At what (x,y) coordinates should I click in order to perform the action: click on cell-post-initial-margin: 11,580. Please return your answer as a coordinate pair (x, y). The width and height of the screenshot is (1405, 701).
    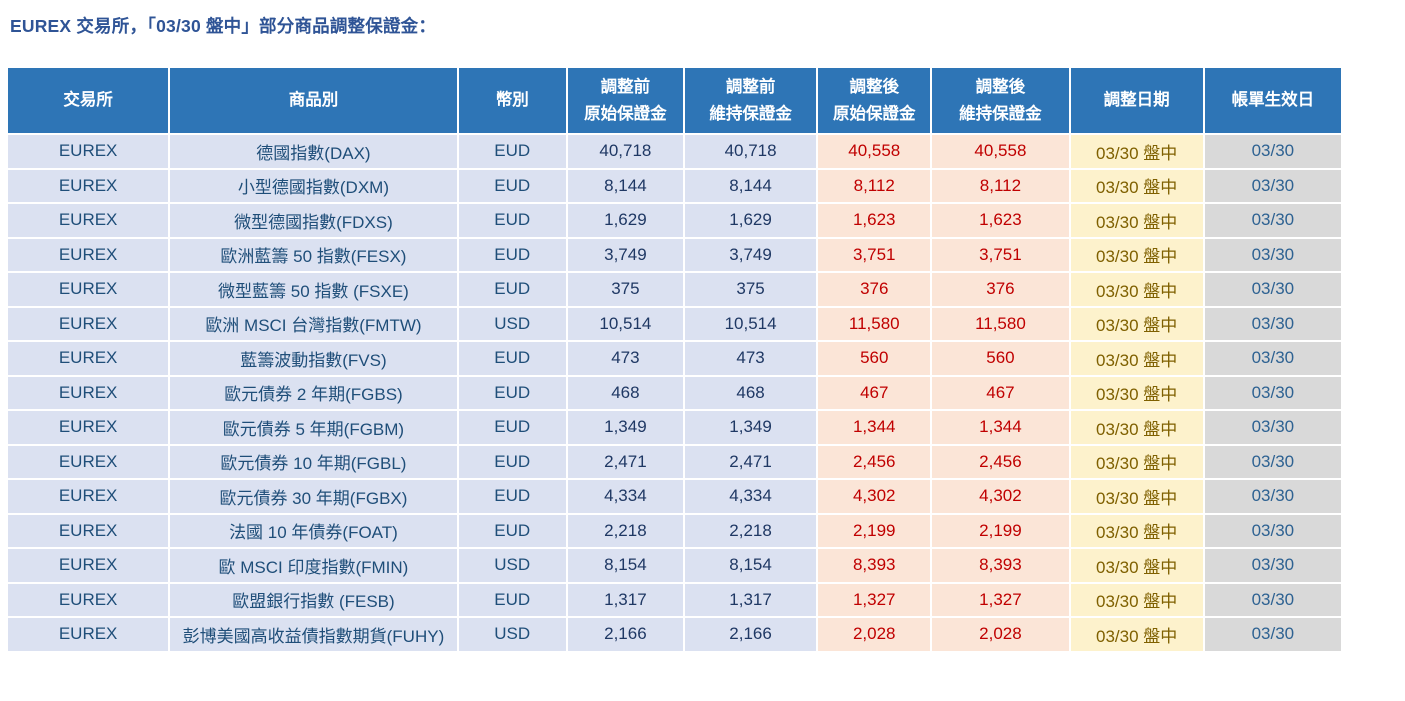
    Looking at the image, I should click on (874, 323).